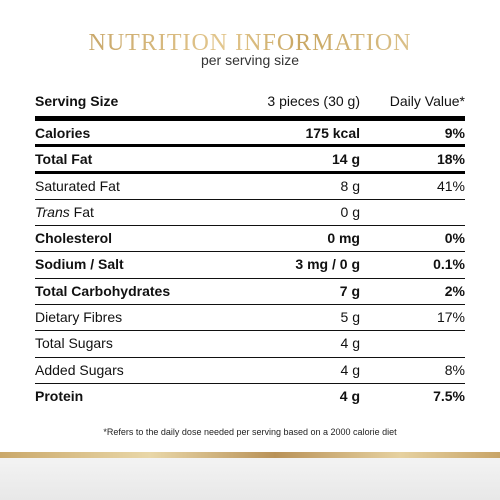 The image size is (500, 500). I want to click on nutrient-name-text: Sodium / Salt, so click(79, 264).